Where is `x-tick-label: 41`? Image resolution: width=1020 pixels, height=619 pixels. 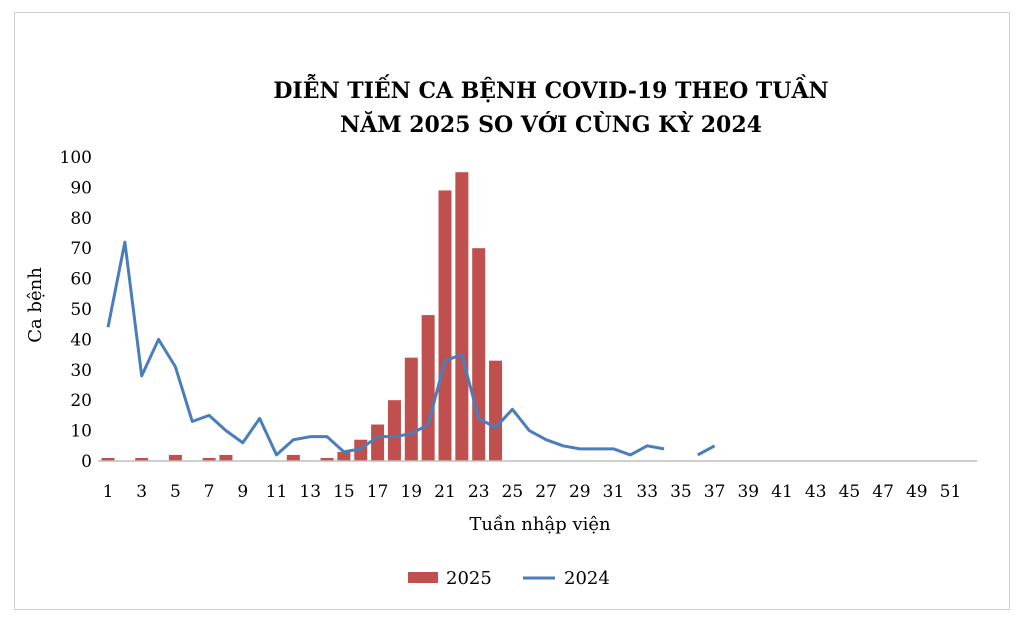 x-tick-label: 41 is located at coordinates (782, 492).